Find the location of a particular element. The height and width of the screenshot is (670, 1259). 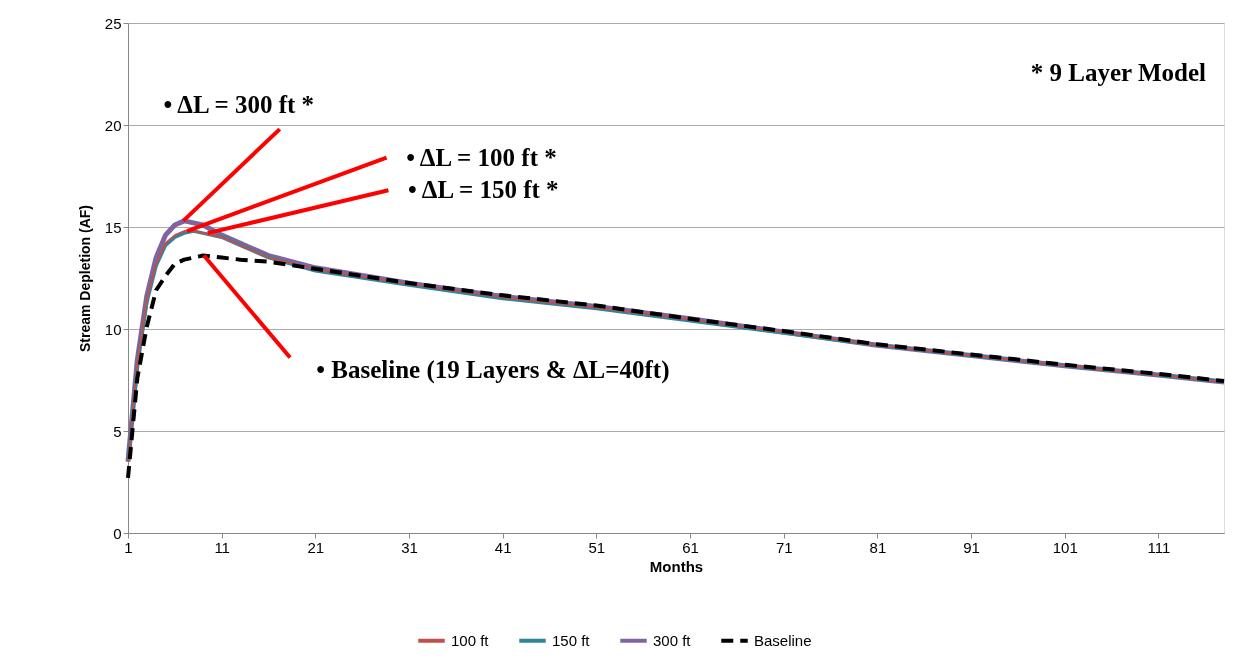

x-tick-label: 111 is located at coordinates (1159, 547).